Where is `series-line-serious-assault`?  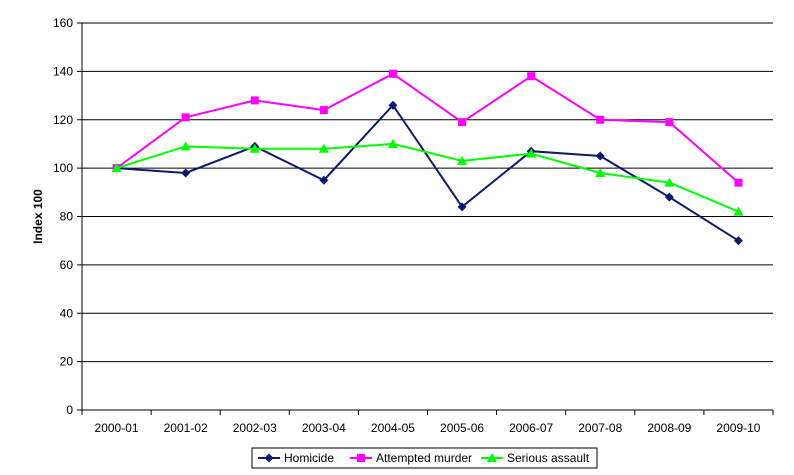
series-line-serious-assault is located at coordinates (427, 177).